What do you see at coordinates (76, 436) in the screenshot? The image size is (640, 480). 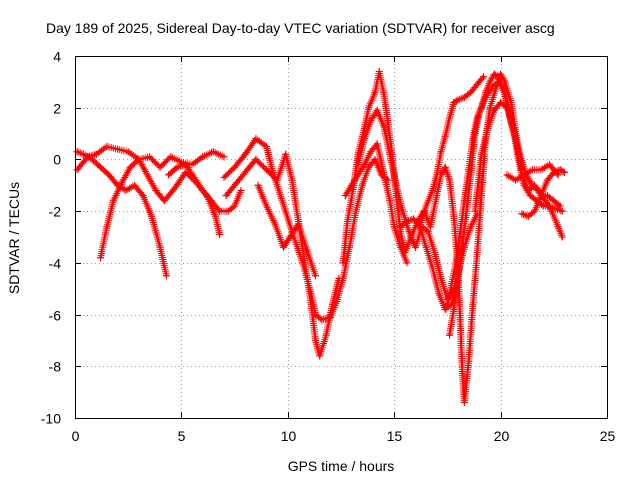 I see `x-tick-label: 0` at bounding box center [76, 436].